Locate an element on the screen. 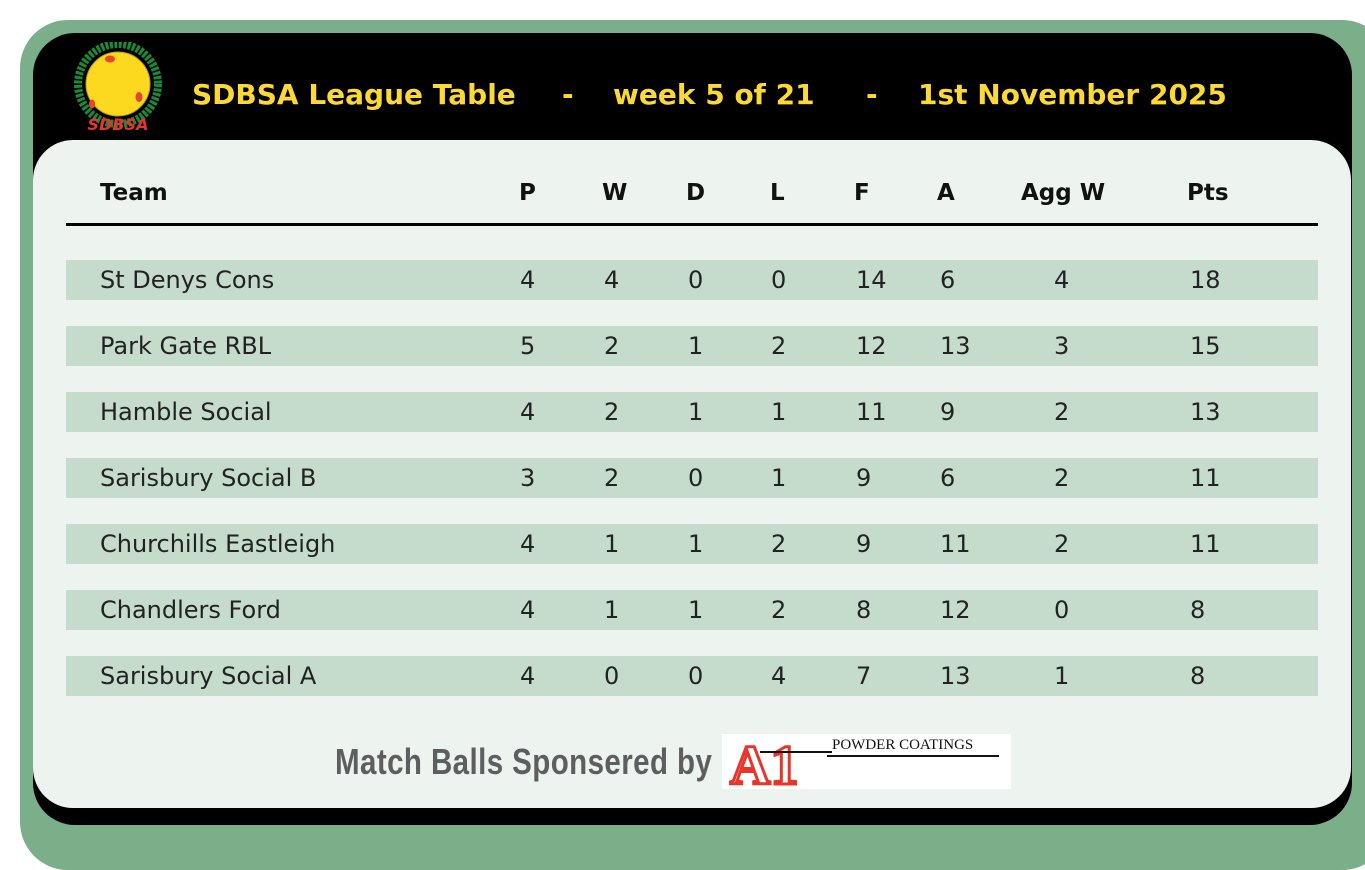 The image size is (1365, 870). sponsor-name: POWDER COATINGS is located at coordinates (903, 745).